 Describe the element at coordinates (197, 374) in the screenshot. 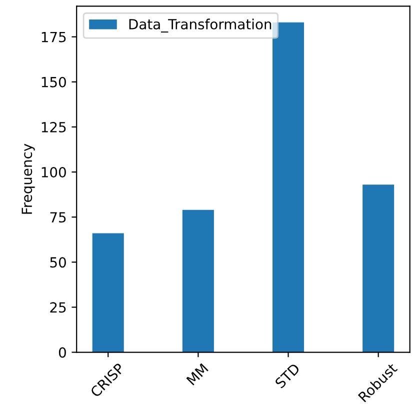

I see `x-tick-label: MM` at that location.